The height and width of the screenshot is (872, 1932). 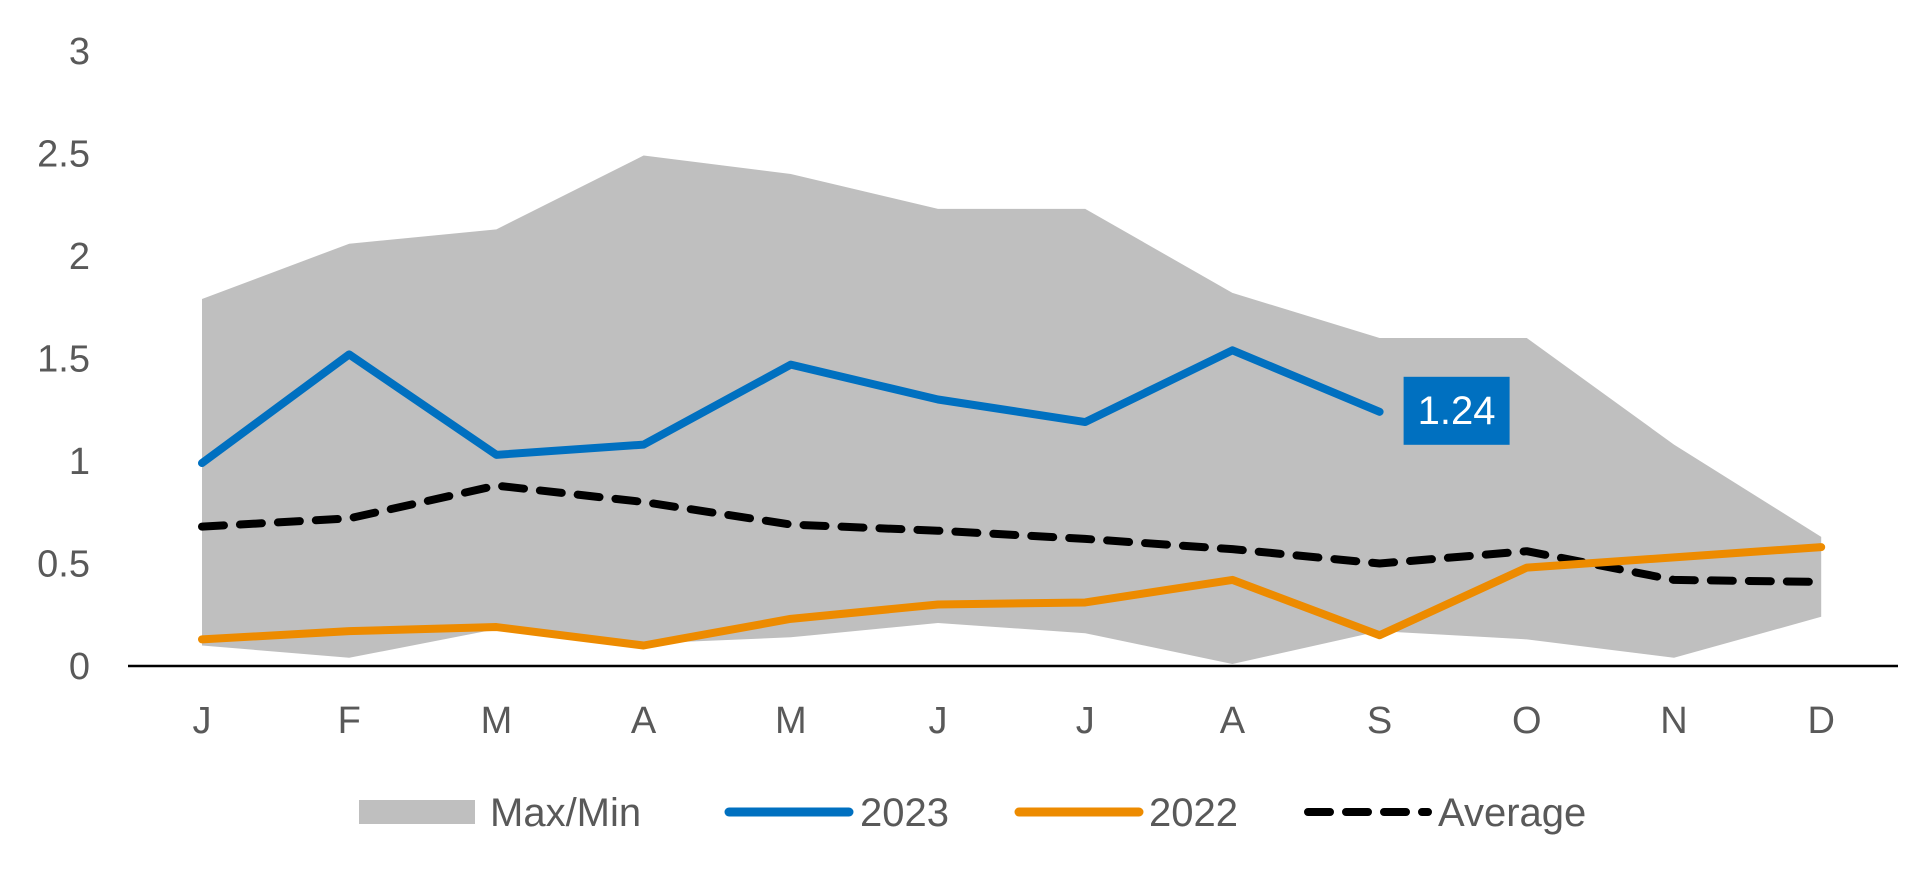 I want to click on x-tick-label: S, so click(x=1379, y=721).